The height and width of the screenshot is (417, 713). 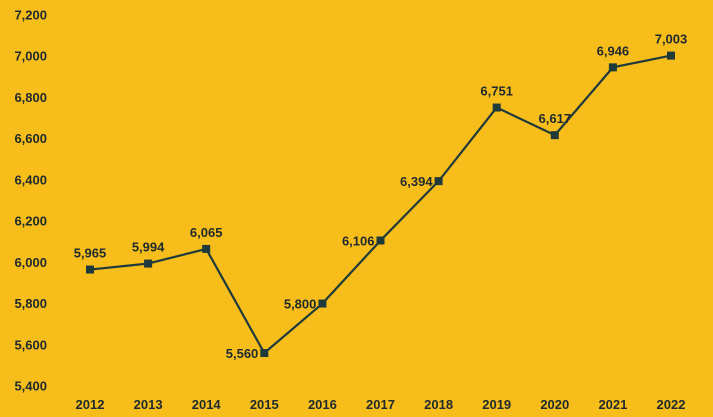 I want to click on data-label: 5,965, so click(x=90, y=253).